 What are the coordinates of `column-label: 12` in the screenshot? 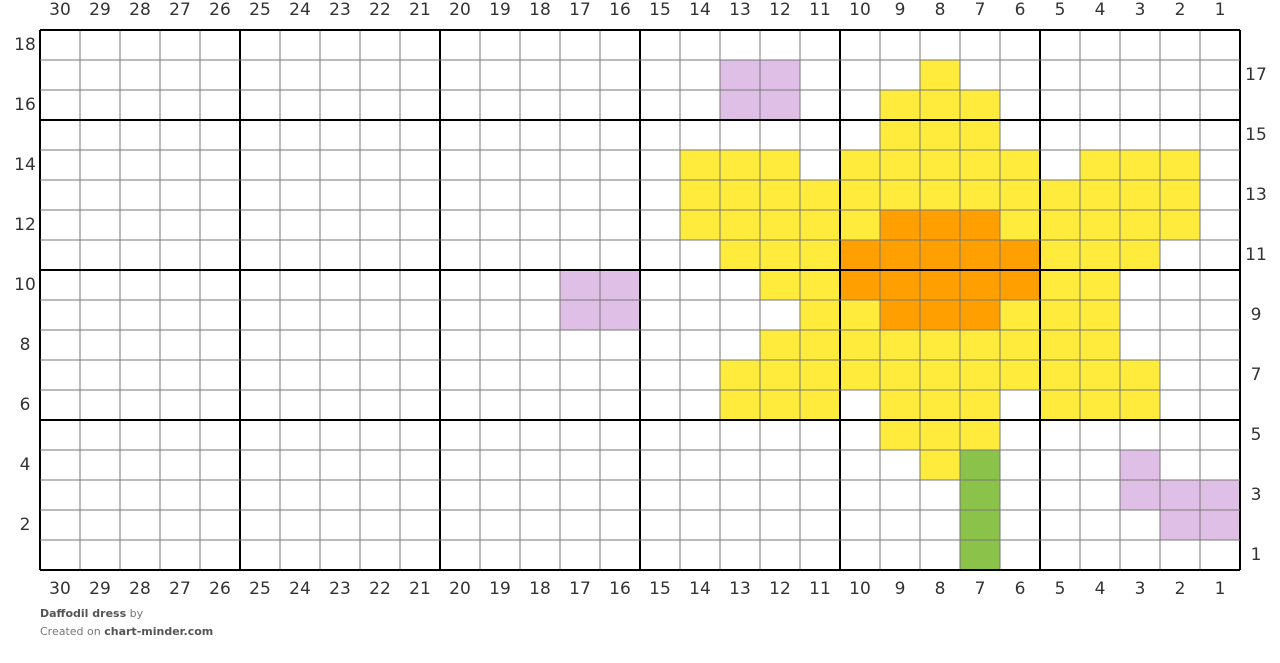 It's located at (780, 589).